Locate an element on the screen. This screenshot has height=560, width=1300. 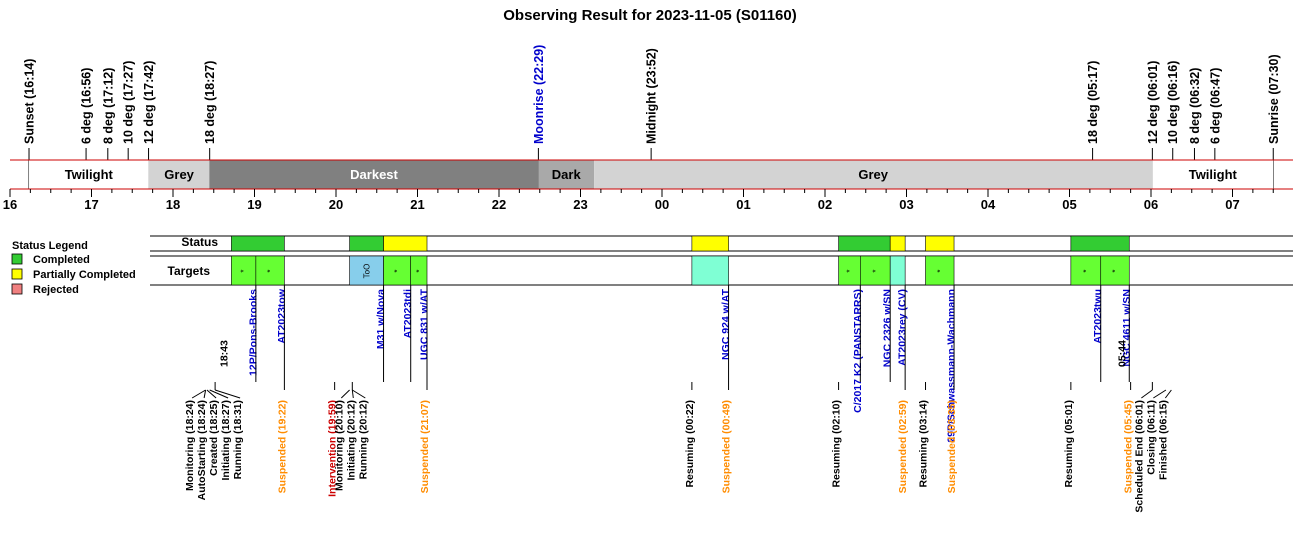
sky-band-label-0: Twilight is located at coordinates (89, 174).